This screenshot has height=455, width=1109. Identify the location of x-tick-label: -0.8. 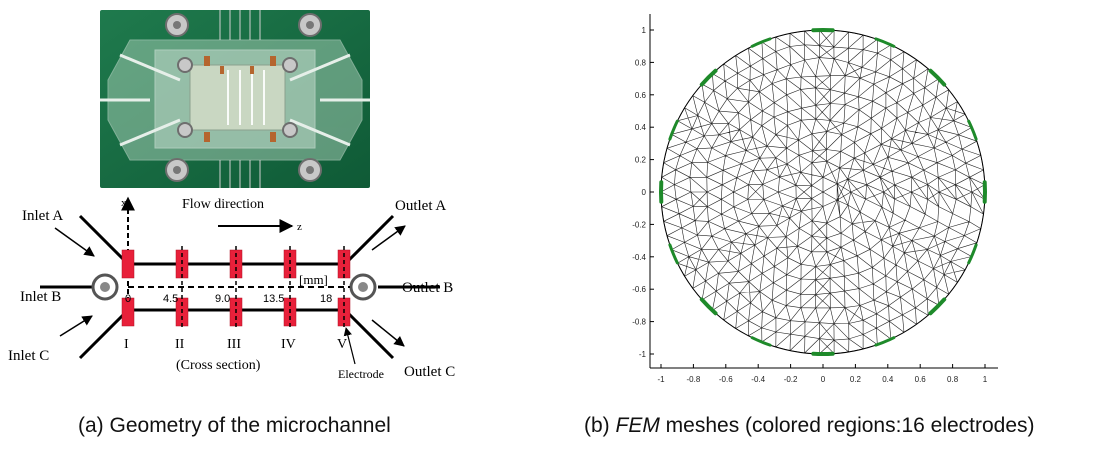
(694, 379).